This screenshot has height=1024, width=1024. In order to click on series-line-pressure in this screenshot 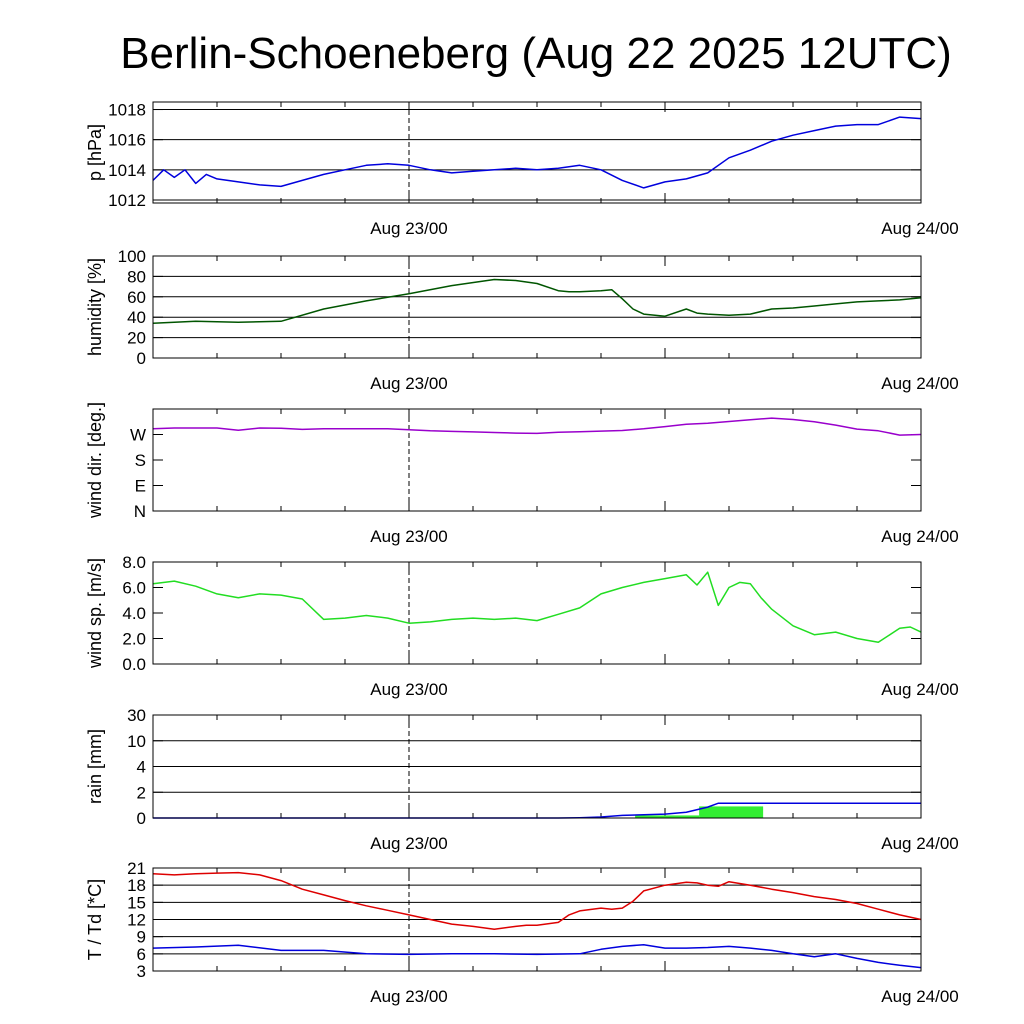, I will do `click(537, 152)`.